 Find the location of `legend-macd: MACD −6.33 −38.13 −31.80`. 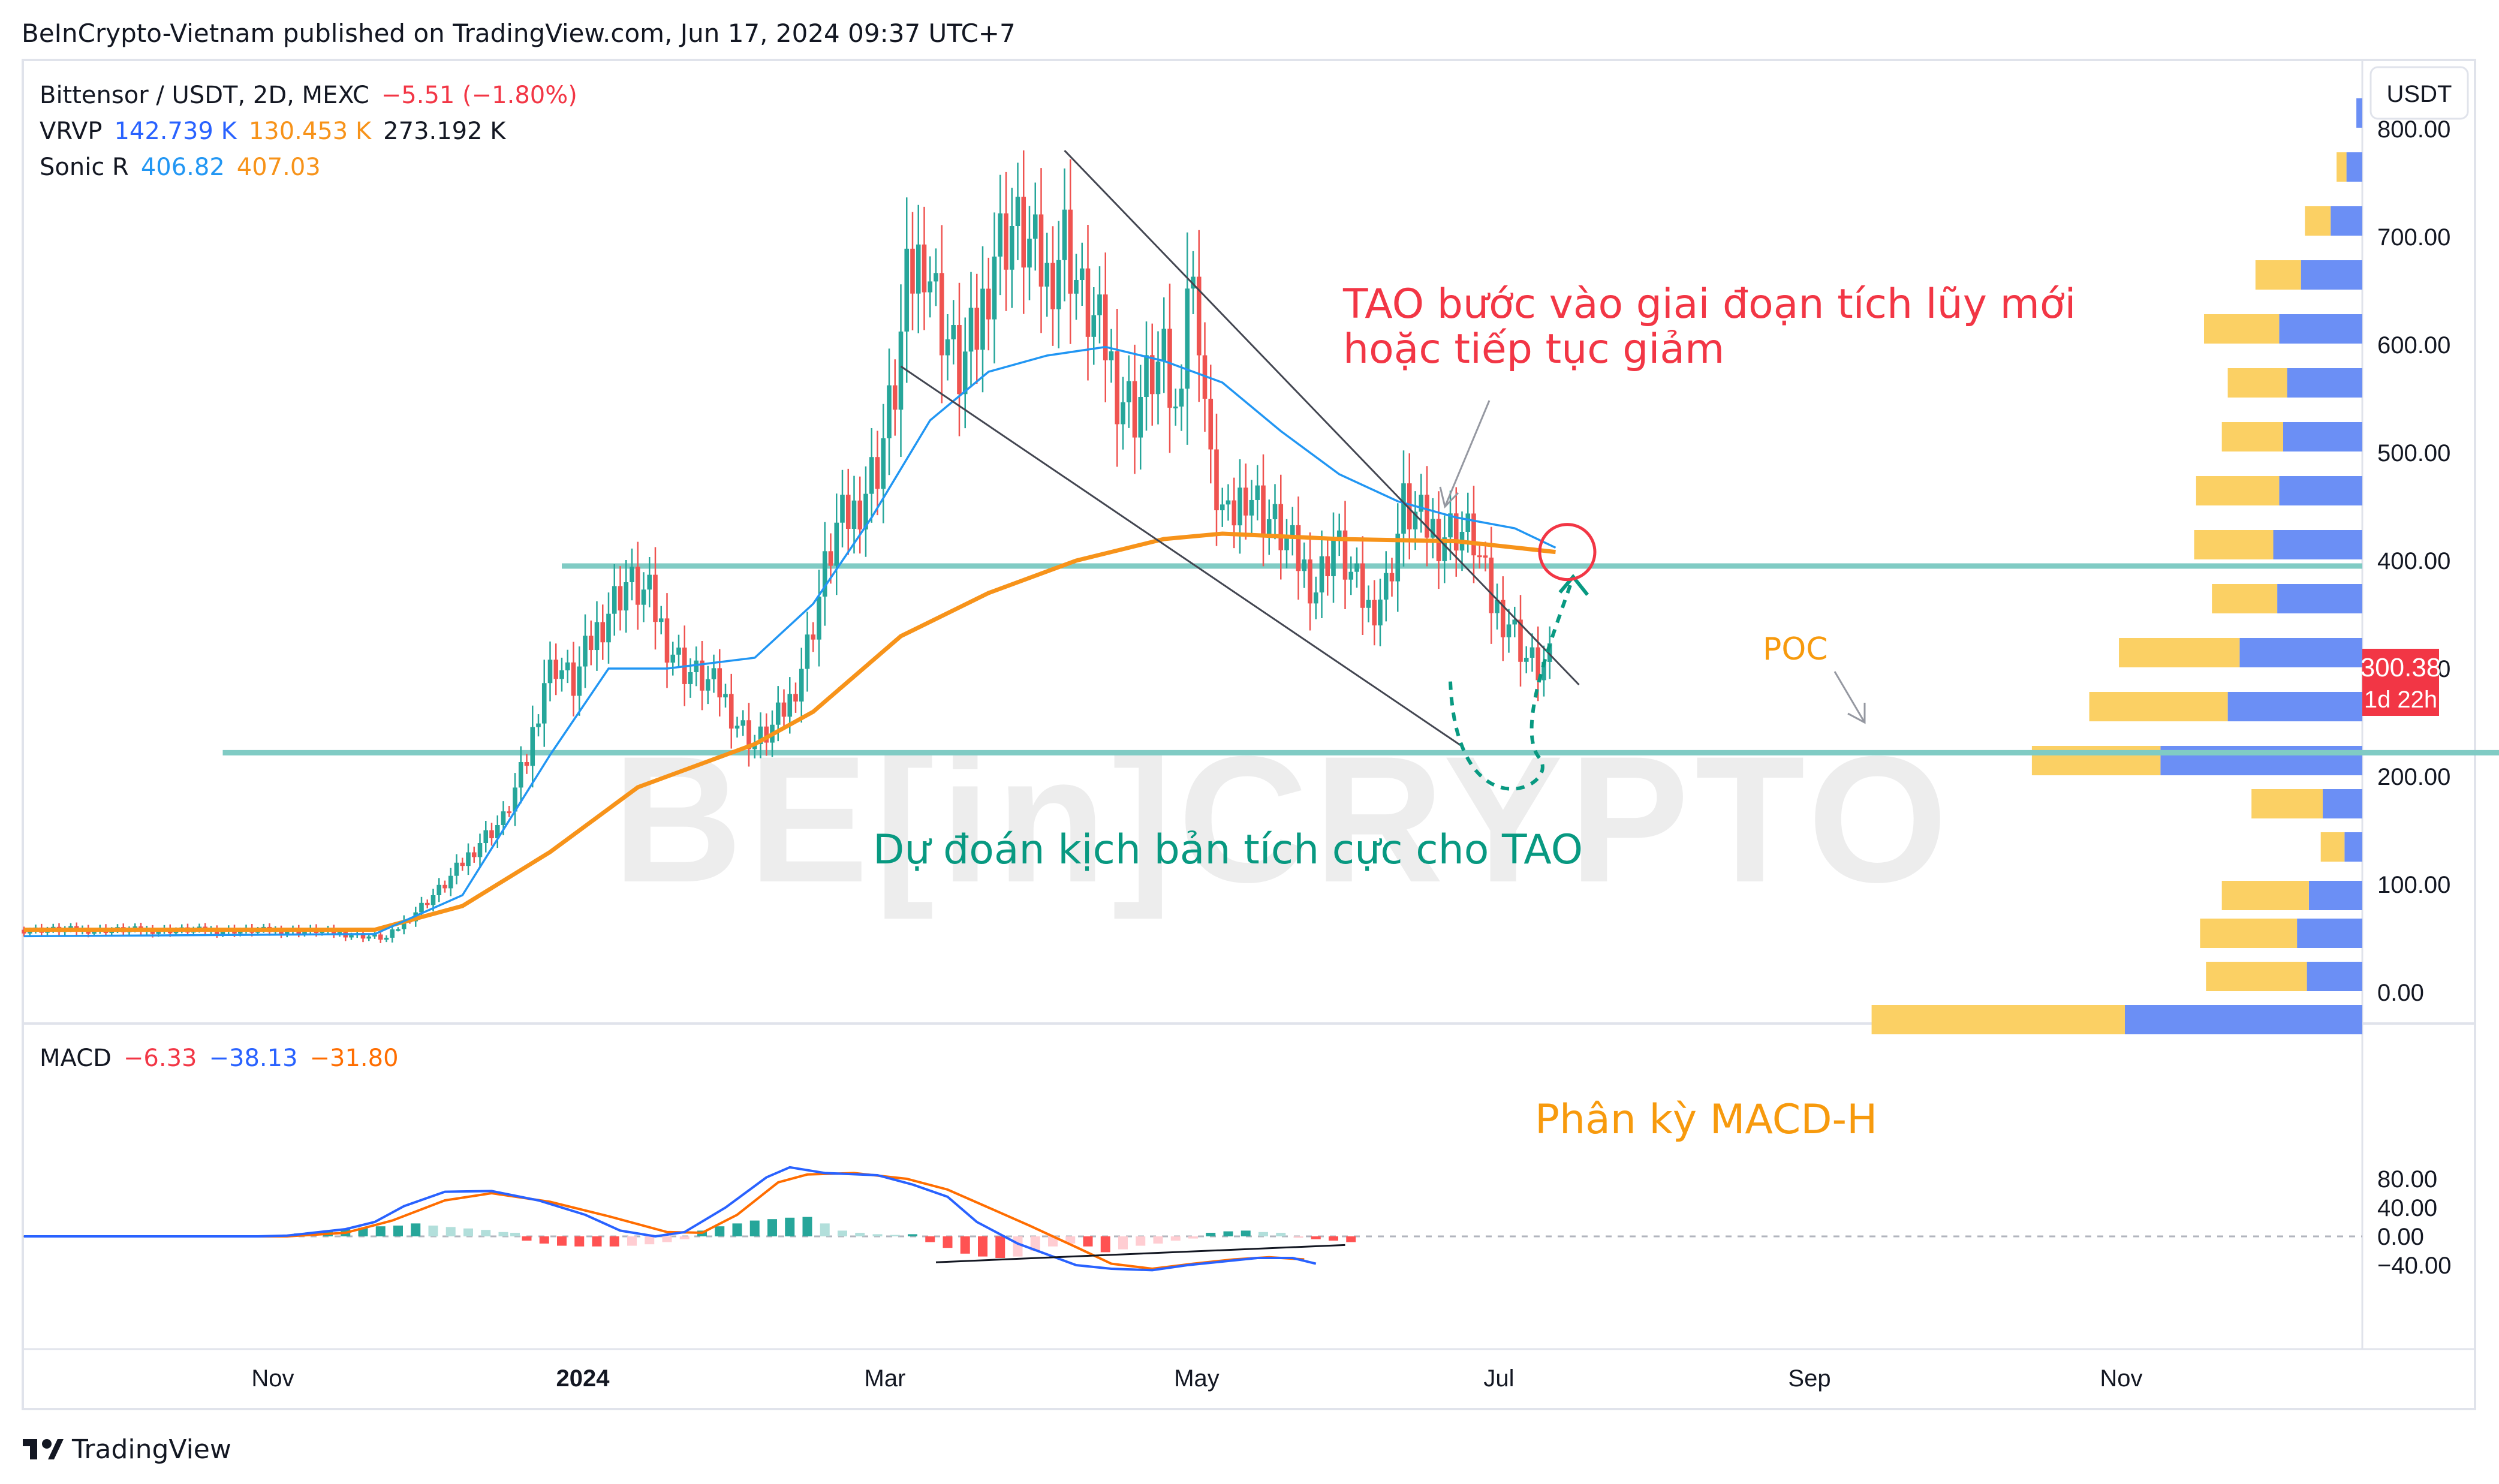

legend-macd: MACD −6.33 −38.13 −31.80 is located at coordinates (219, 1058).